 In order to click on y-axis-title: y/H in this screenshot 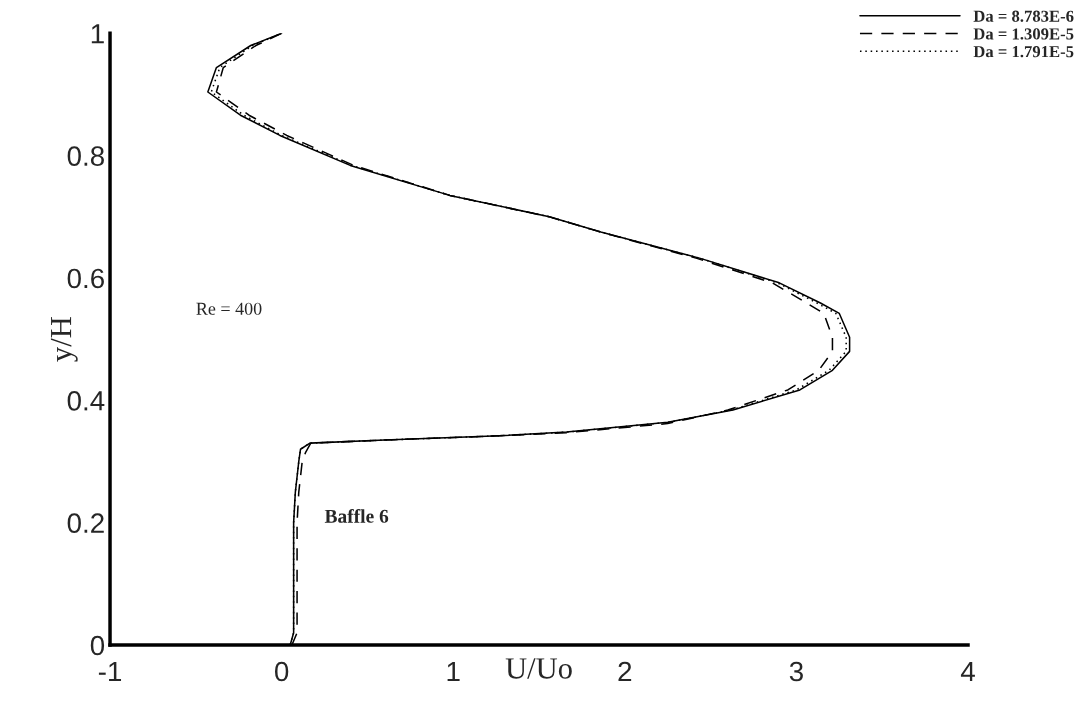, I will do `click(64, 339)`.